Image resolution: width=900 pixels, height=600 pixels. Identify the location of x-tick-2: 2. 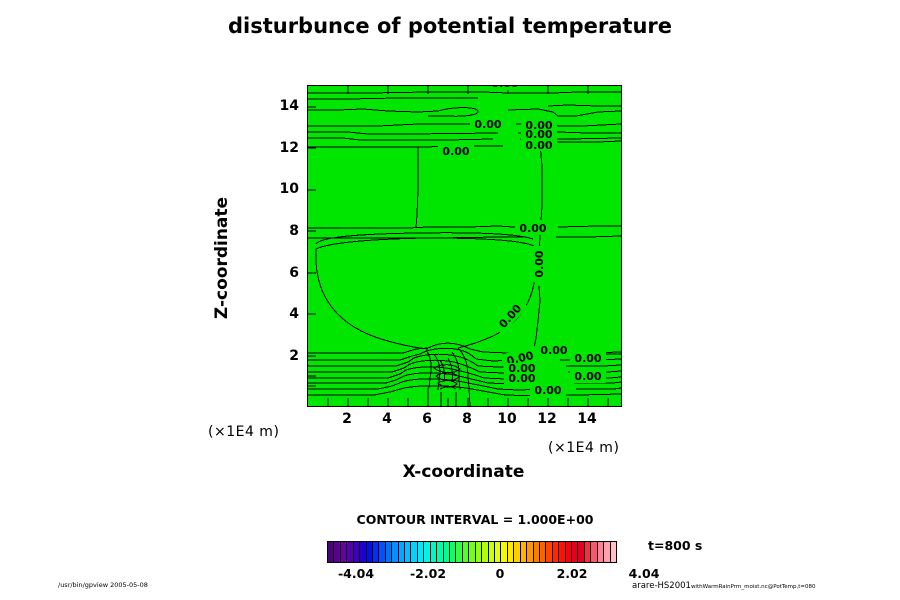
(347, 419).